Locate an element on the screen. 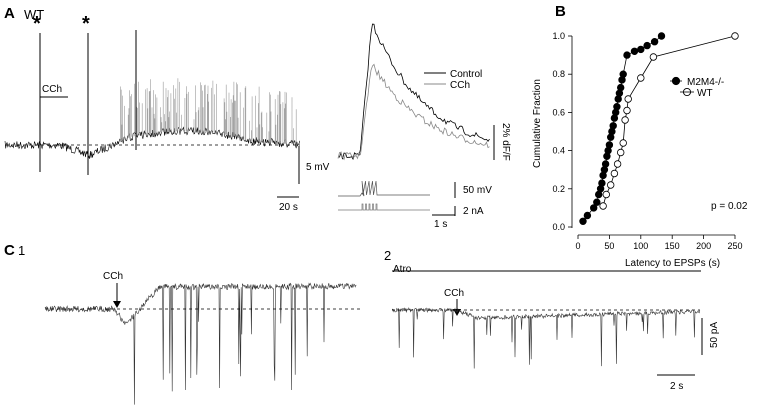 The image size is (781, 409). time-scale-label-inset: 1 s is located at coordinates (440, 224).